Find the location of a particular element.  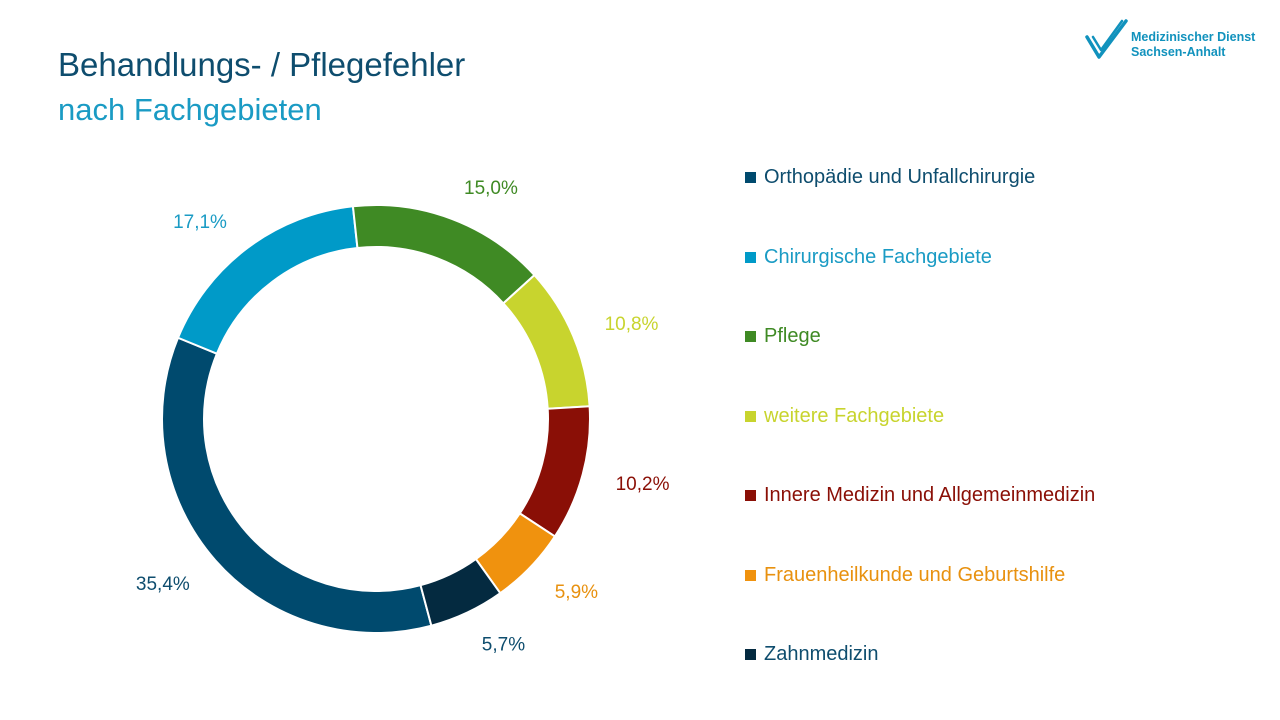

legend-item-orthopaedie-und-unfallchirurgie: Orthopädie und Unfallchirurgie is located at coordinates (890, 177).